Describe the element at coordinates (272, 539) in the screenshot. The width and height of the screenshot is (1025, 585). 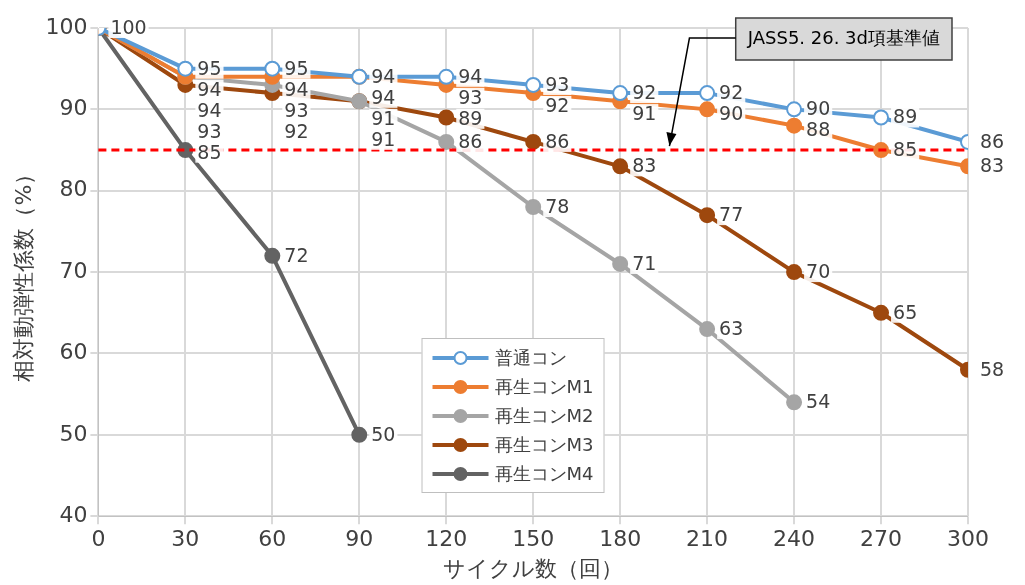
I see `x-tick-label: 60` at that location.